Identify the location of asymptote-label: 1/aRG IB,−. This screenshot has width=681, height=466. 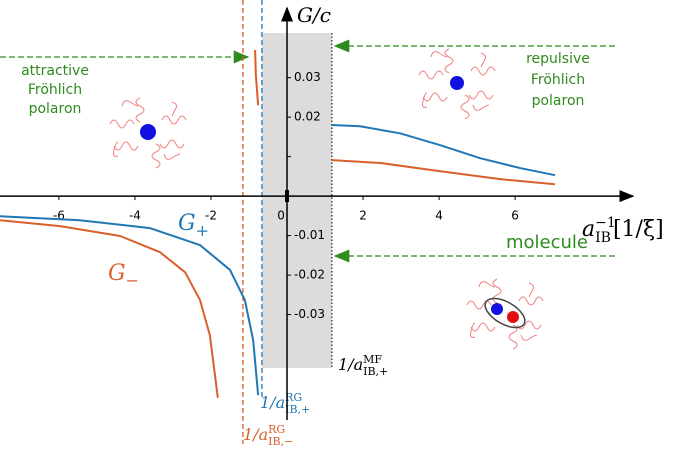
(268, 435).